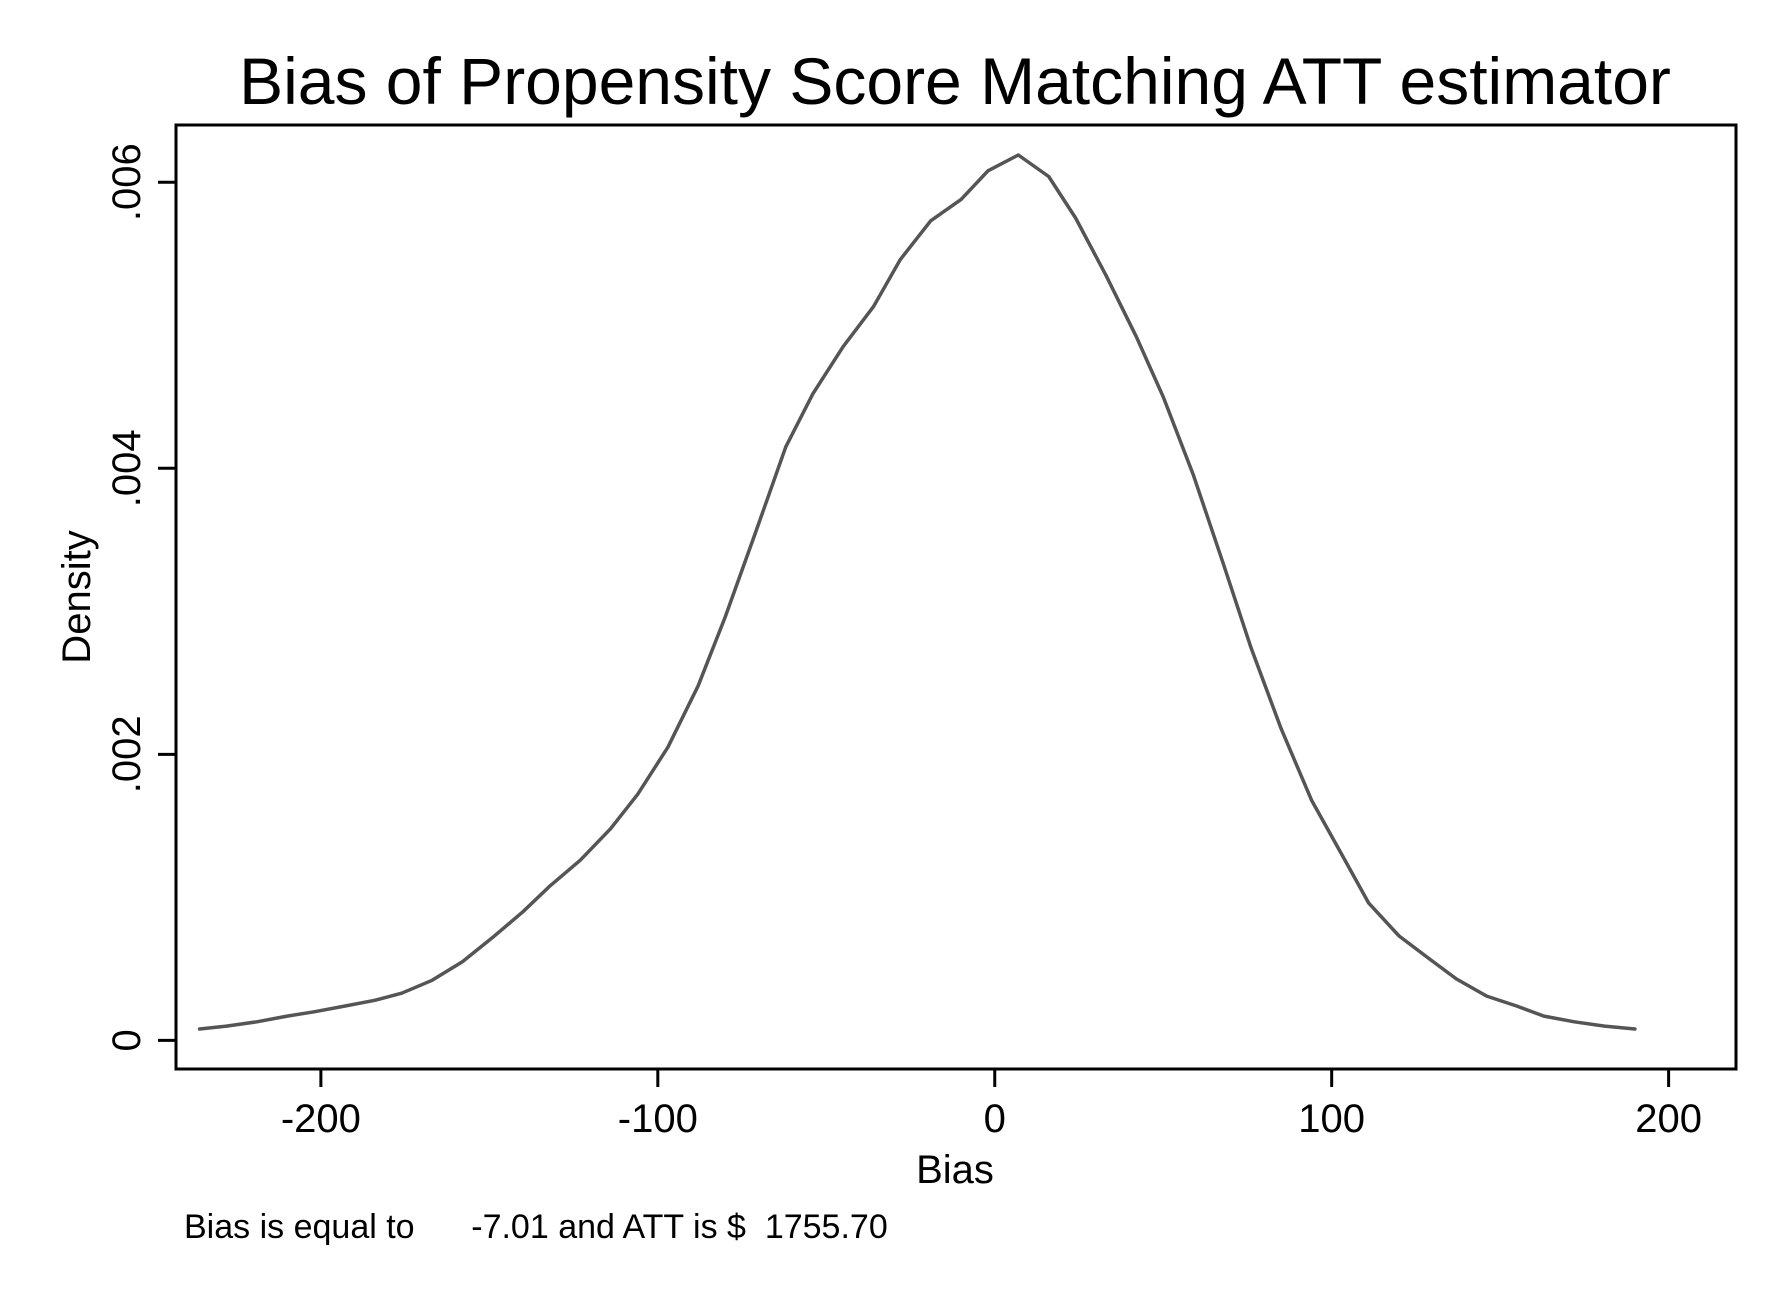 This screenshot has width=1776, height=1292. I want to click on x-axis-ticks: -200 -100 0 100 200, so click(991, 1105).